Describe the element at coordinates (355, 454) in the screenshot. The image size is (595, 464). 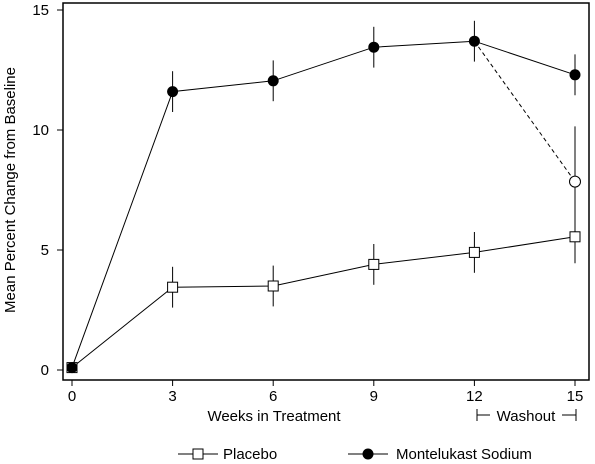
I see `legend: Placebo Montelukast Sodium` at that location.